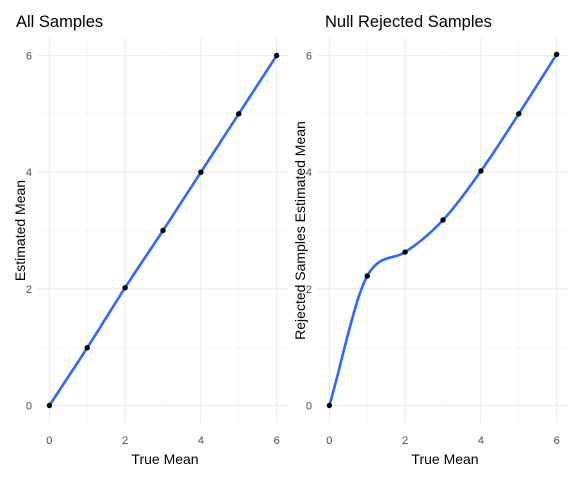  I want to click on y-axis-label: Rejected Samples Estimated Mean, so click(300, 230).